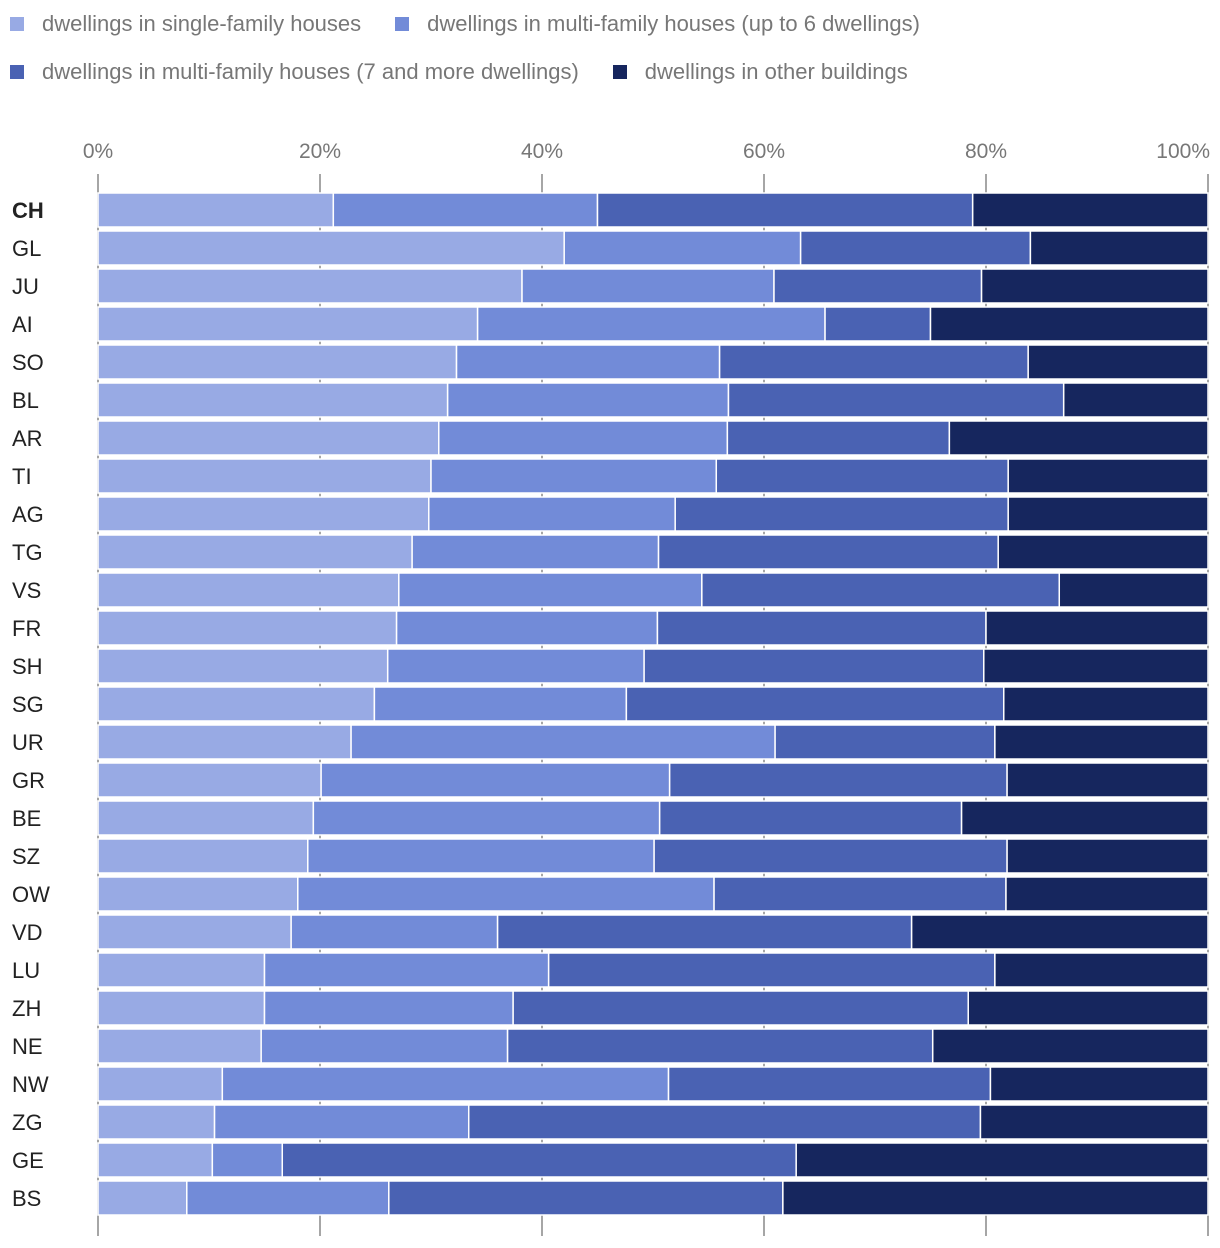  What do you see at coordinates (760, 72) in the screenshot?
I see `legend-item-other-buildings: dwellings in other buildings` at bounding box center [760, 72].